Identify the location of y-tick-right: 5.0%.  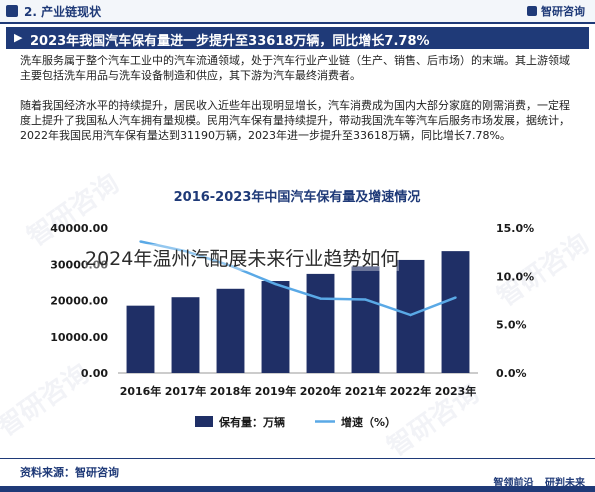
(511, 325).